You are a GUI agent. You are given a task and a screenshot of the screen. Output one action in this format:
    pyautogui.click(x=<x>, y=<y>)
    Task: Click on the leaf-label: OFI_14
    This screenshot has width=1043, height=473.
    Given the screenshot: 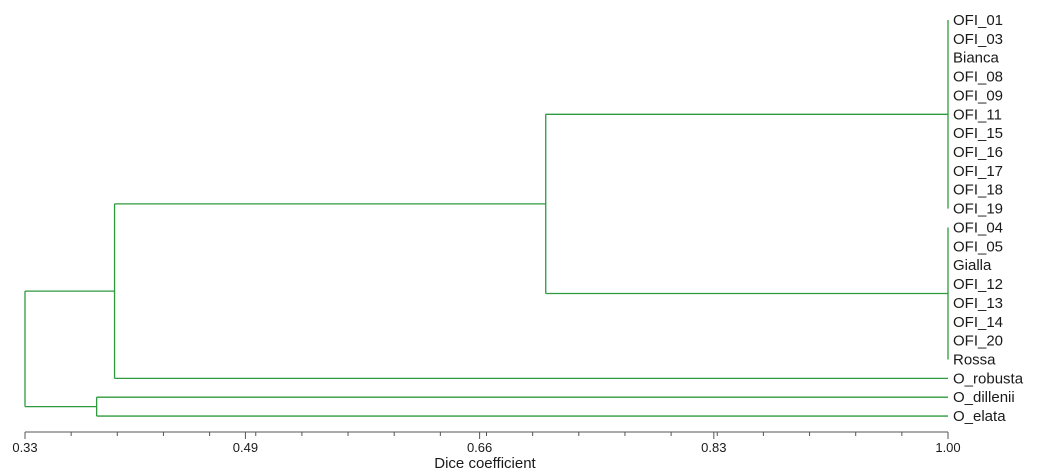 What is the action you would take?
    pyautogui.click(x=978, y=322)
    